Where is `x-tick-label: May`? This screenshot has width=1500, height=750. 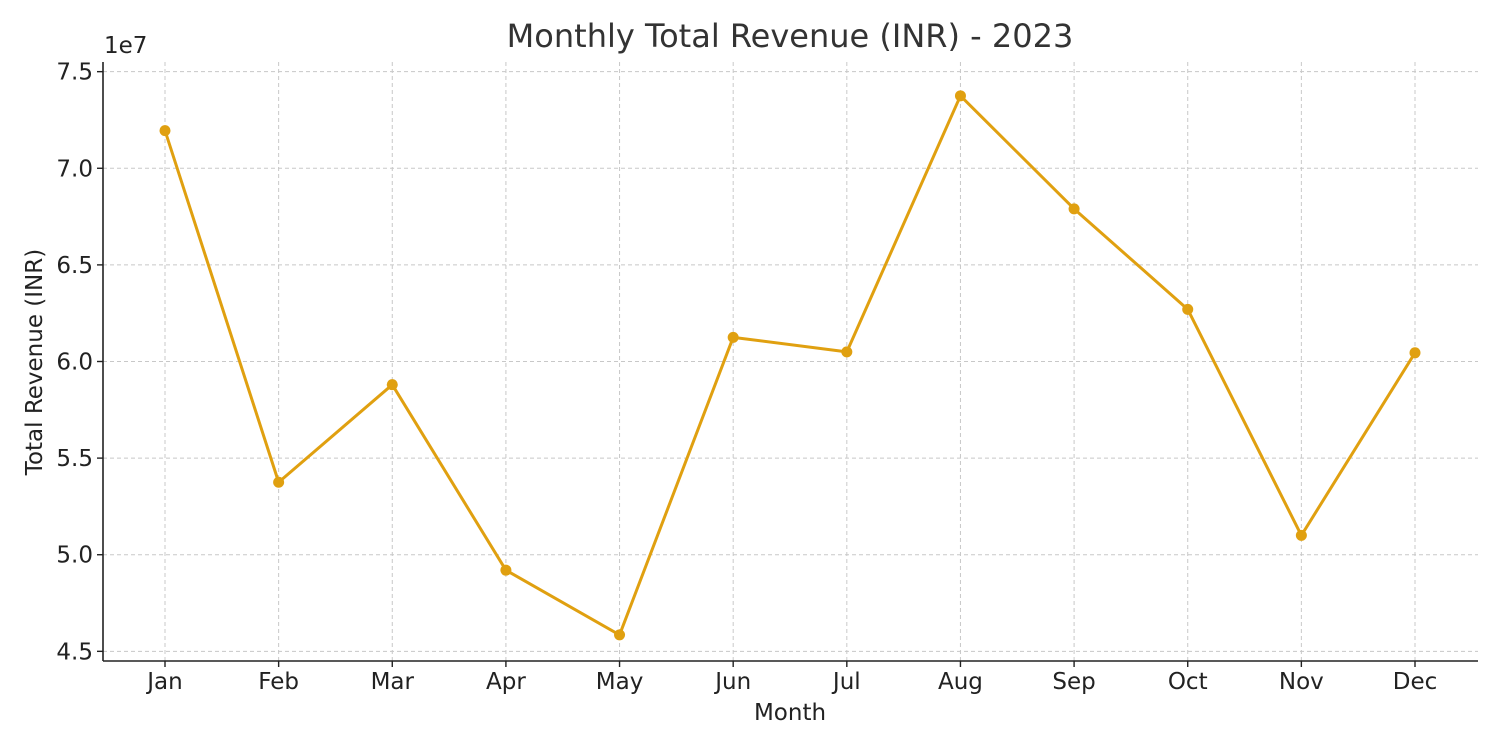
x-tick-label: May is located at coordinates (620, 682).